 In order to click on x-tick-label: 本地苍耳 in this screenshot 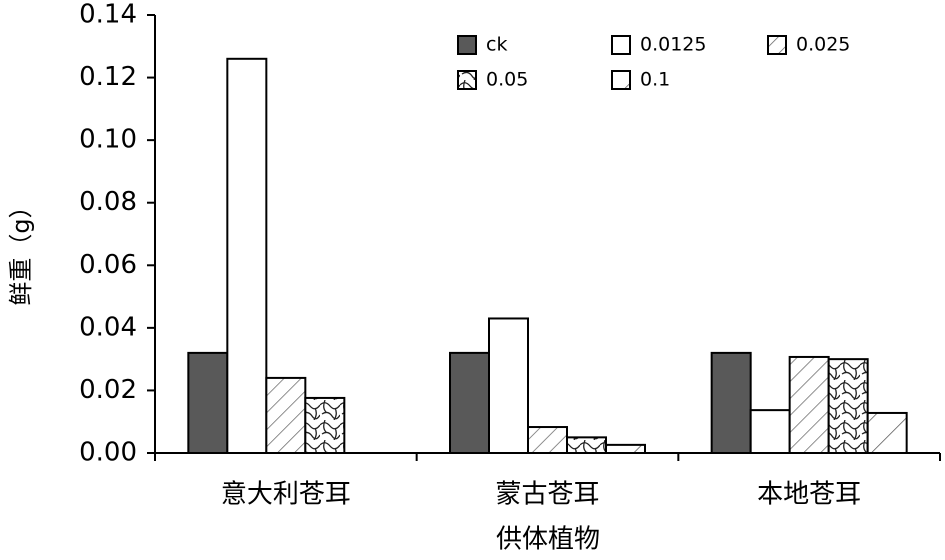, I will do `click(809, 495)`.